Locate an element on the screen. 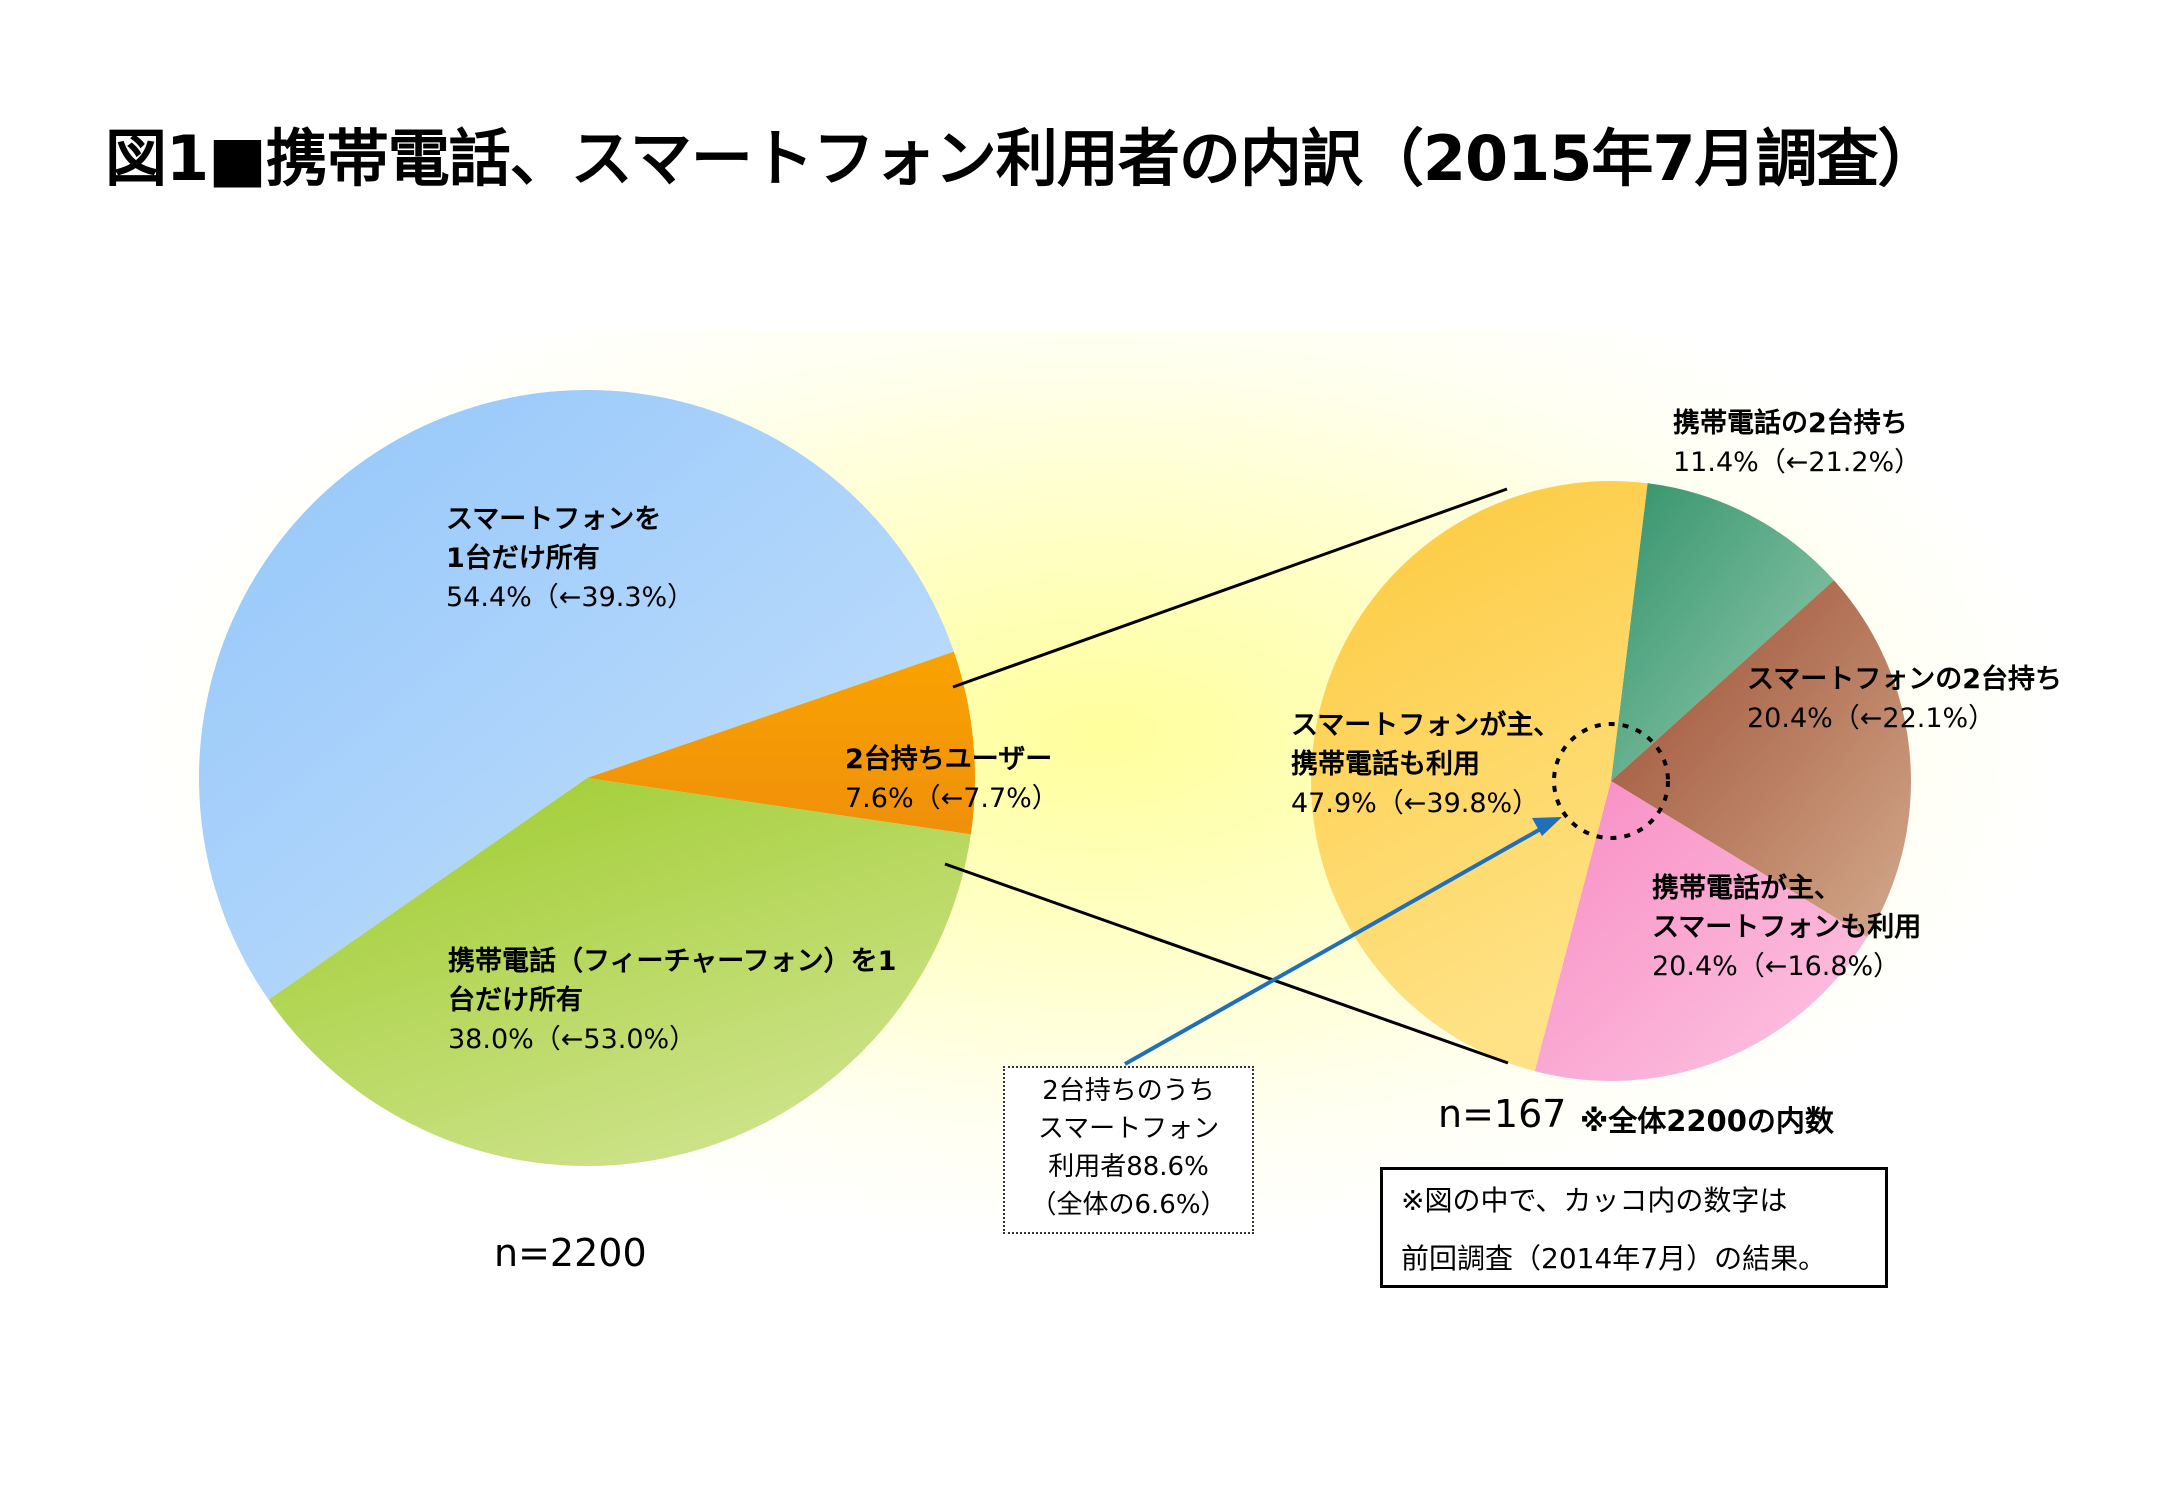  pie-slice-two-feature-phones is located at coordinates (1722, 632).